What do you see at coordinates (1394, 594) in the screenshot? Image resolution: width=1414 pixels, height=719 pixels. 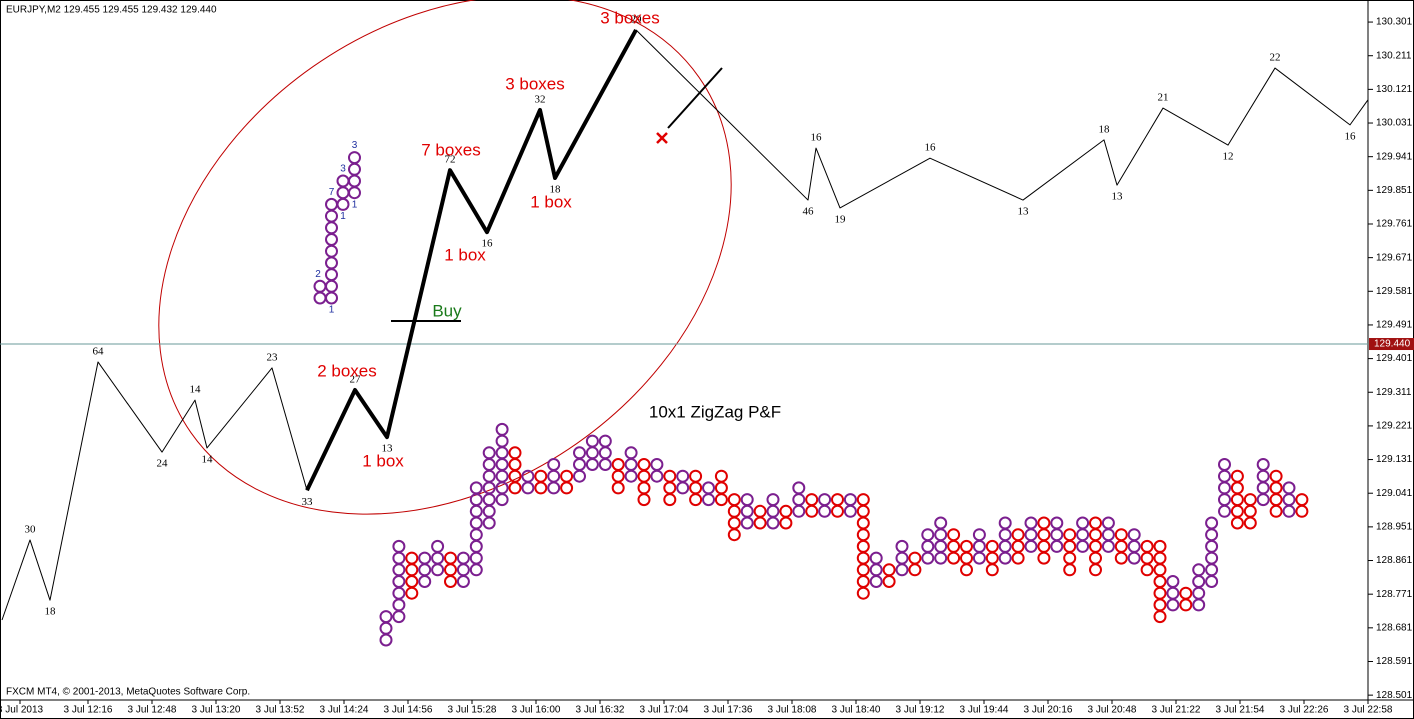 I see `y-tick-label: 128.771` at bounding box center [1394, 594].